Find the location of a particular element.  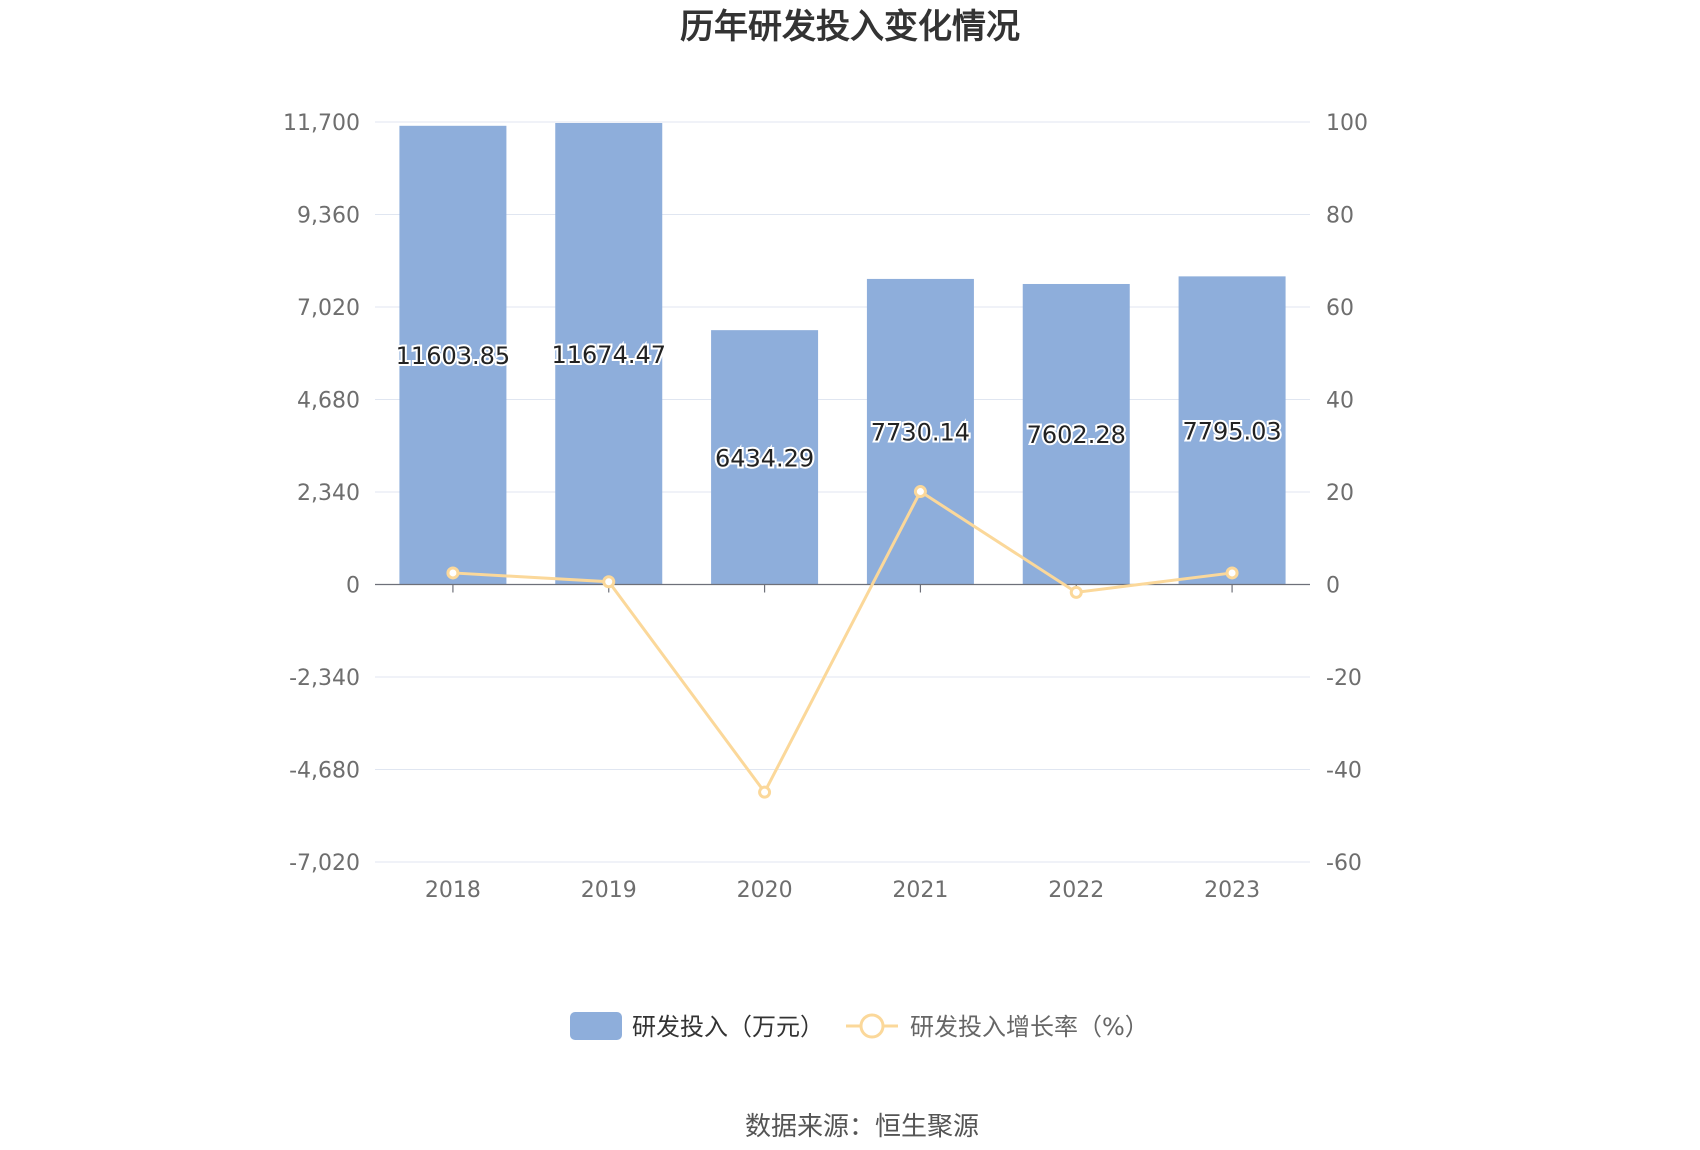

left-axis-tick-label: 0 is located at coordinates (353, 586).